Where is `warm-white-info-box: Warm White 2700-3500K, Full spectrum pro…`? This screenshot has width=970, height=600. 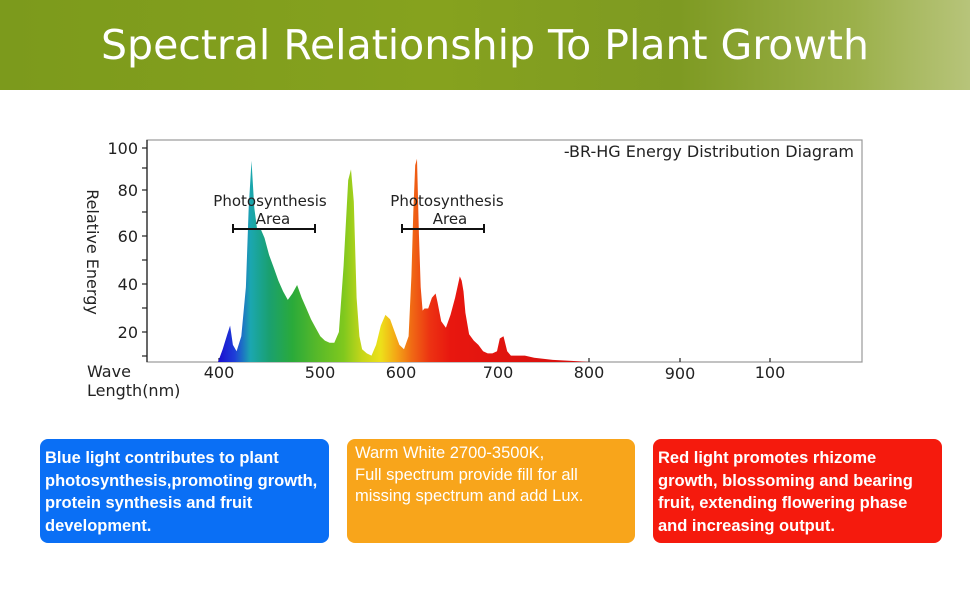 warm-white-info-box: Warm White 2700-3500K, Full spectrum pro… is located at coordinates (491, 491).